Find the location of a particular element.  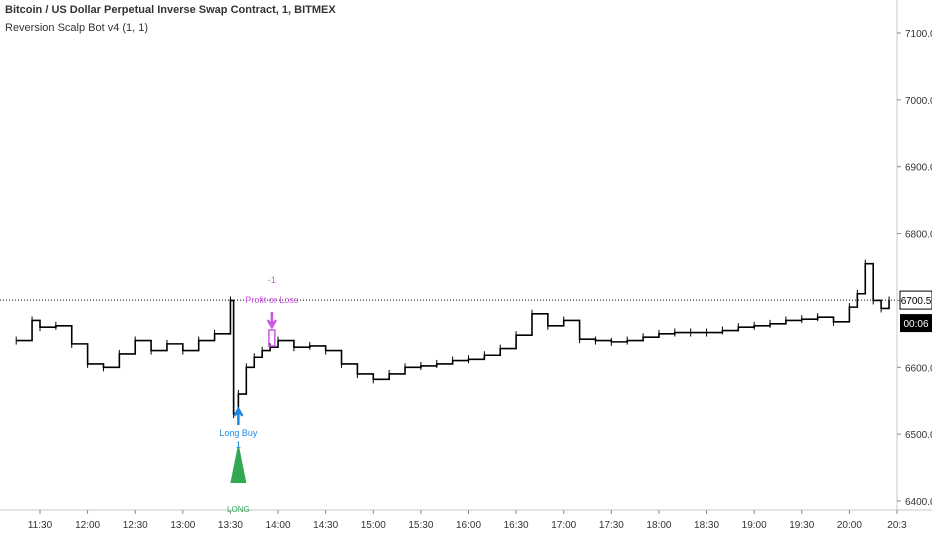

y-tick-label: 7100.0 is located at coordinates (918, 34).